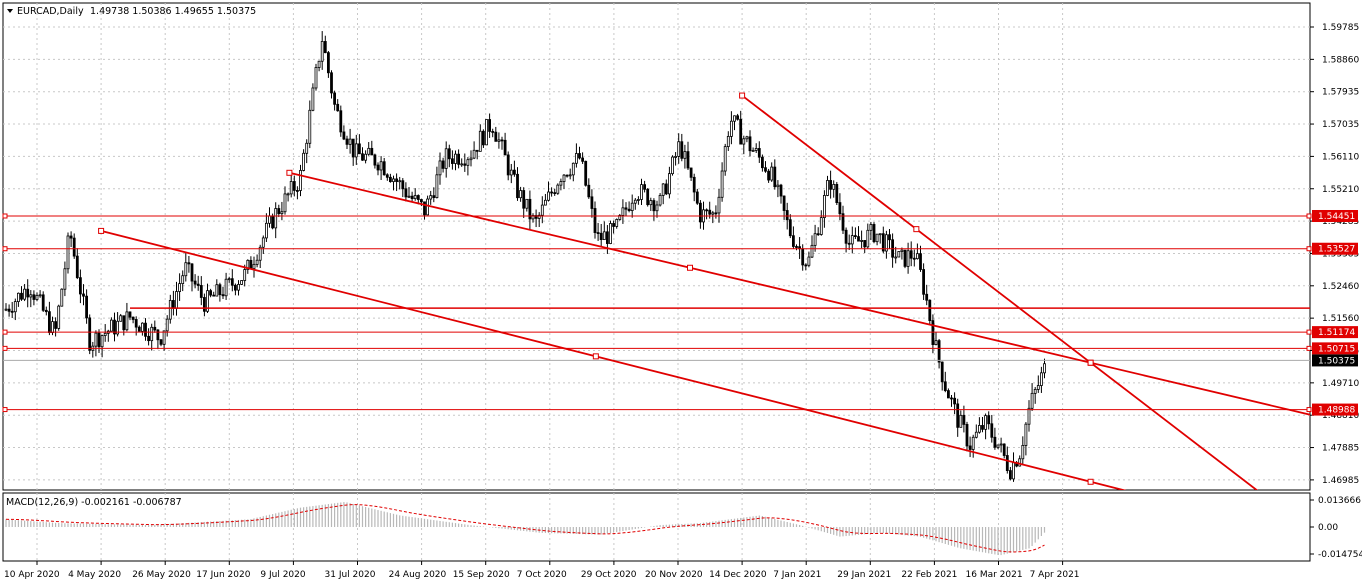 The height and width of the screenshot is (584, 1362). Describe the element at coordinates (1340, 481) in the screenshot. I see `y-tick-label: 1.46985` at that location.